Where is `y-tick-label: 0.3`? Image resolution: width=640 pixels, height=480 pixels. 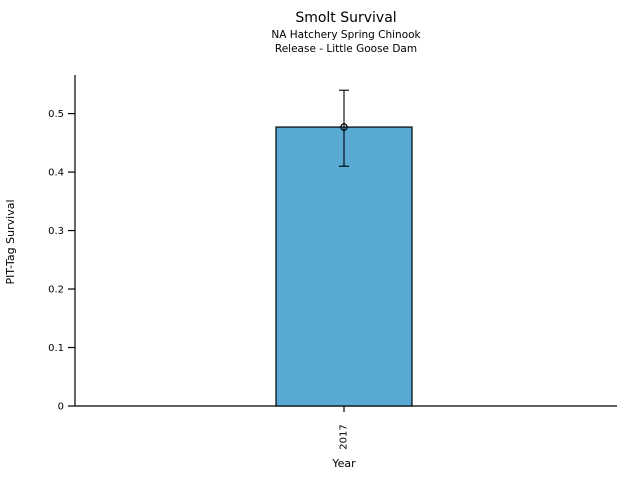
y-tick-label: 0.3 is located at coordinates (56, 231).